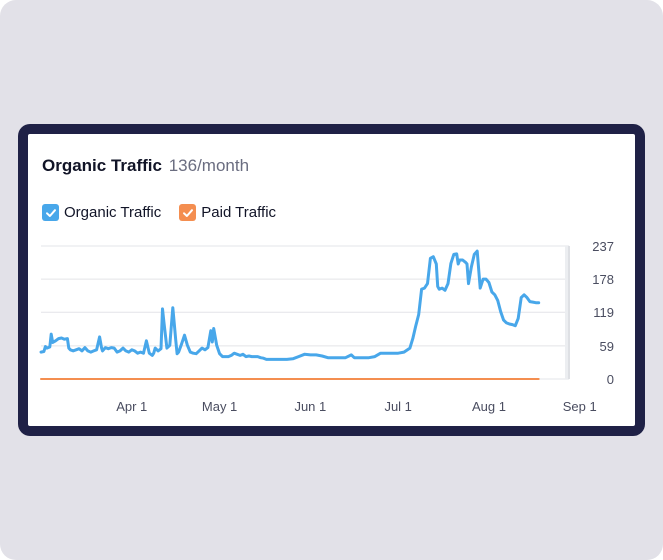 The width and height of the screenshot is (663, 560). What do you see at coordinates (603, 246) in the screenshot?
I see `y-tick-label: 237` at bounding box center [603, 246].